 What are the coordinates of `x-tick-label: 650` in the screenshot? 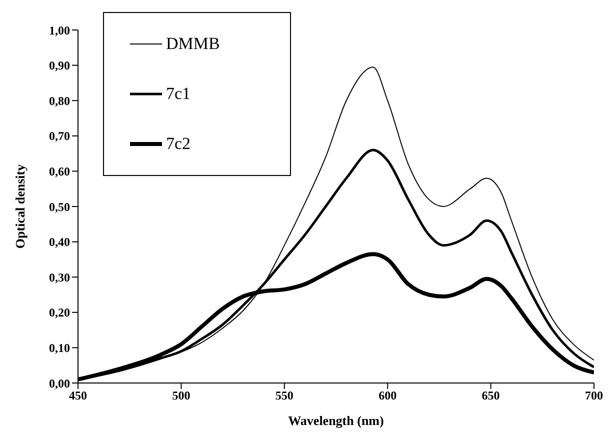 It's located at (491, 395).